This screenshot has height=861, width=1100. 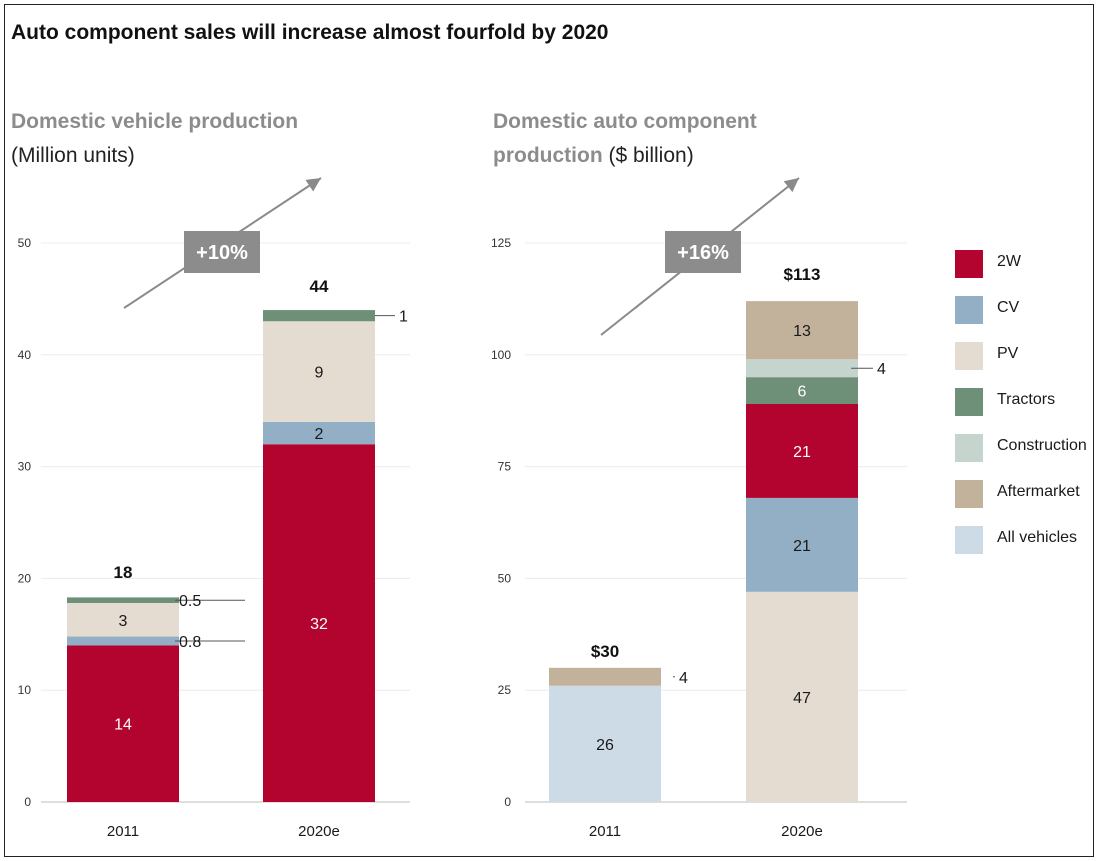 What do you see at coordinates (1008, 353) in the screenshot?
I see `legend-label: PV` at bounding box center [1008, 353].